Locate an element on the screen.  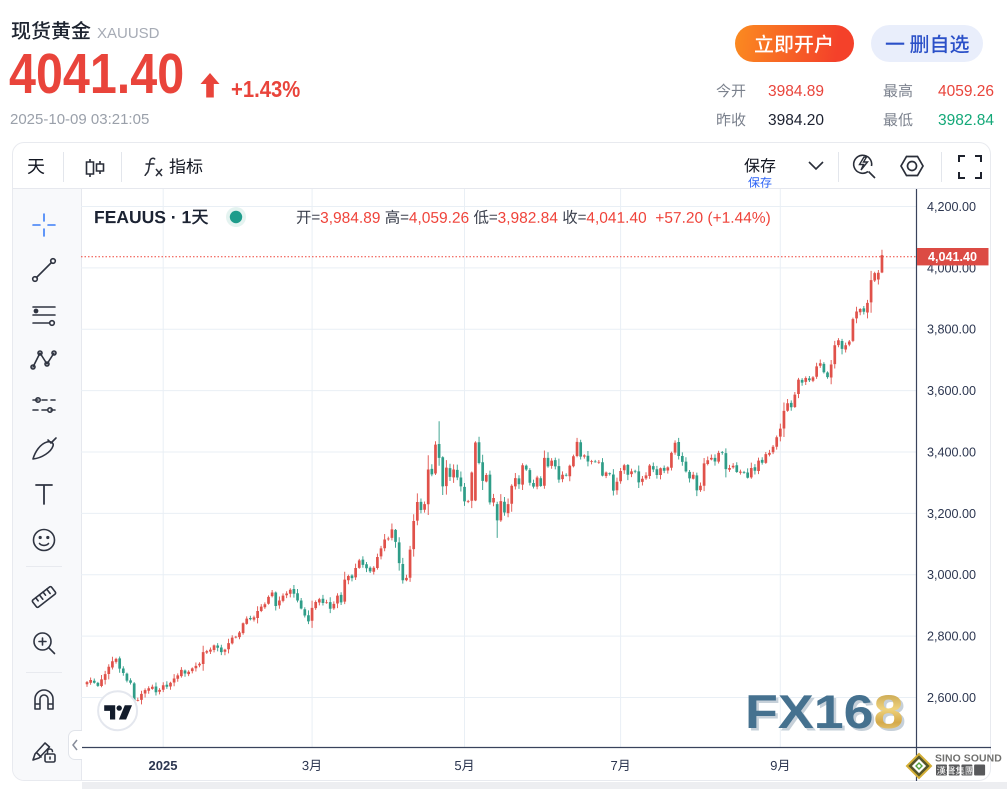
svg-text: 2,800.00 is located at coordinates (951, 637).